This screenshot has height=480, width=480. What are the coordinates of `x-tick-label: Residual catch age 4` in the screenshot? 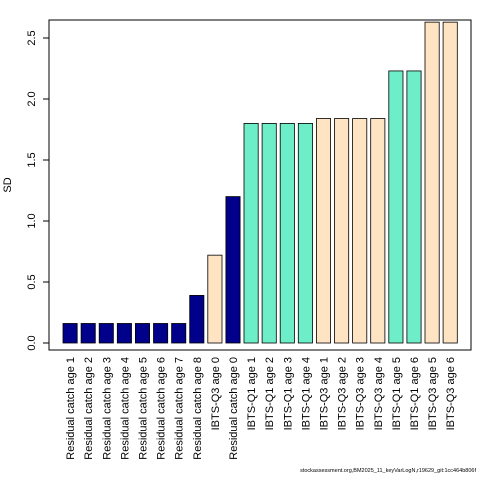 It's located at (125, 408).